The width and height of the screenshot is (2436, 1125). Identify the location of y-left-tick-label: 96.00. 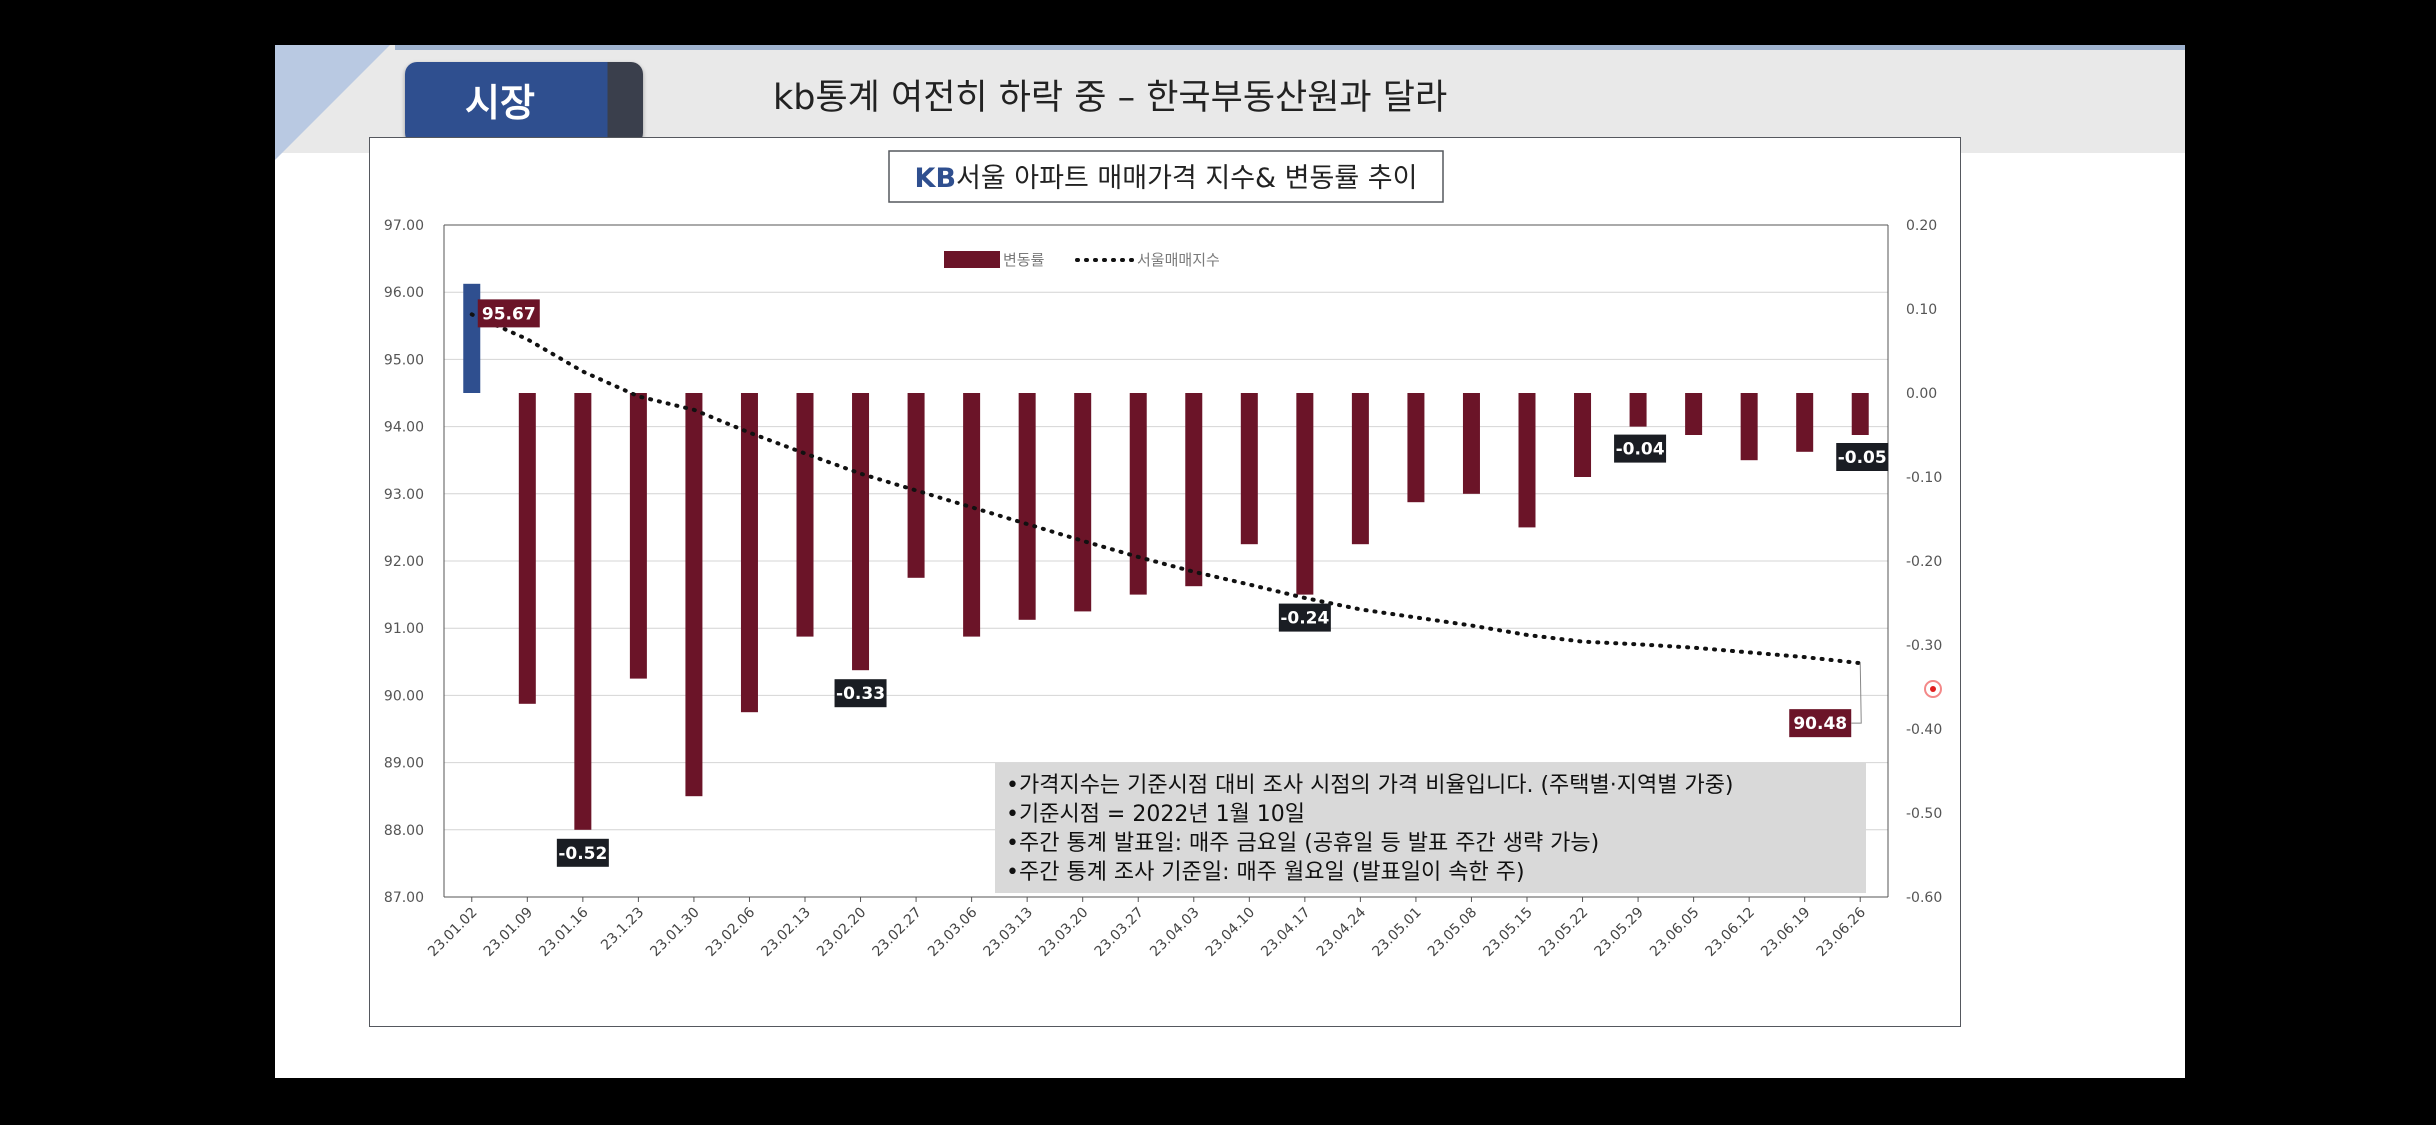
(404, 293).